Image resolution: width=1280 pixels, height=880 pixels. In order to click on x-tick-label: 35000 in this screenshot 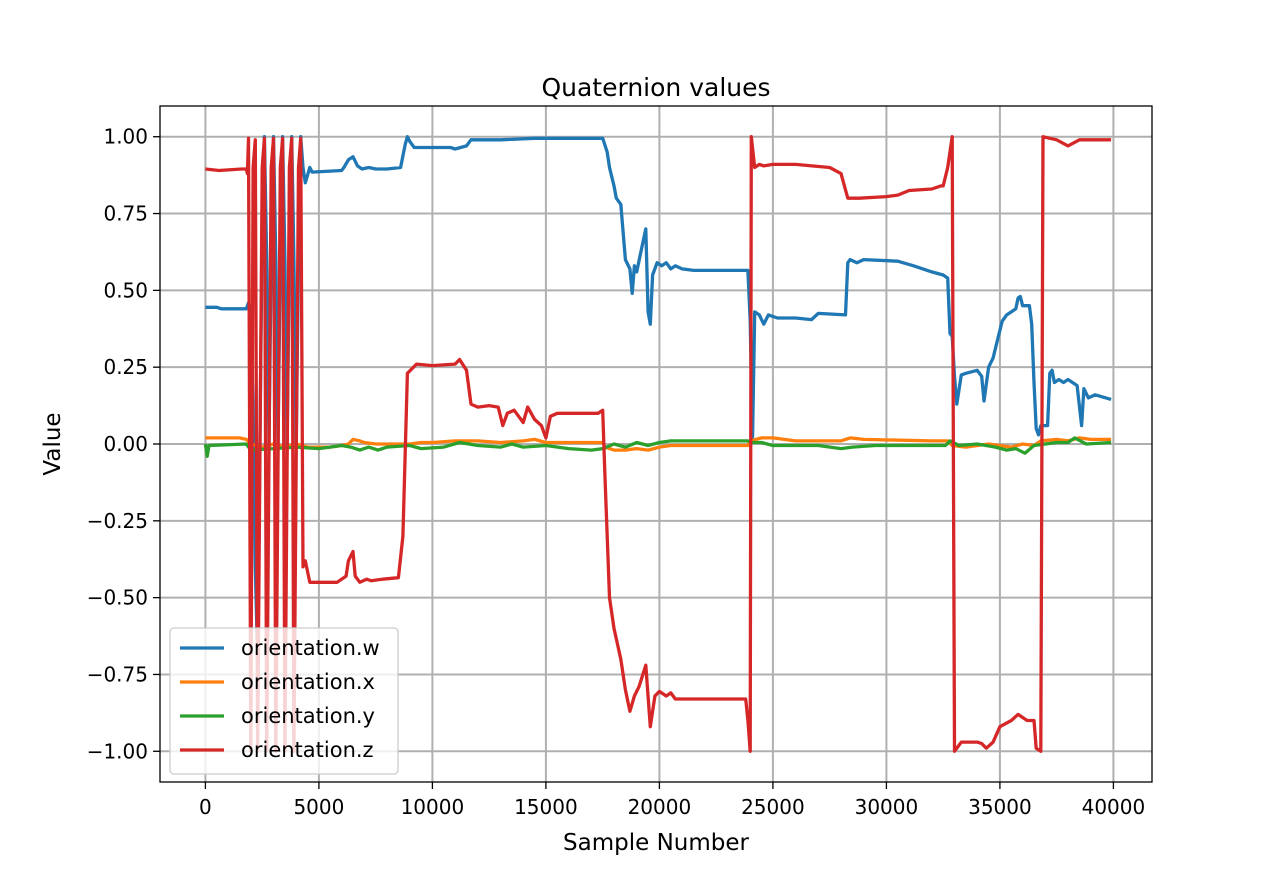, I will do `click(1000, 807)`.